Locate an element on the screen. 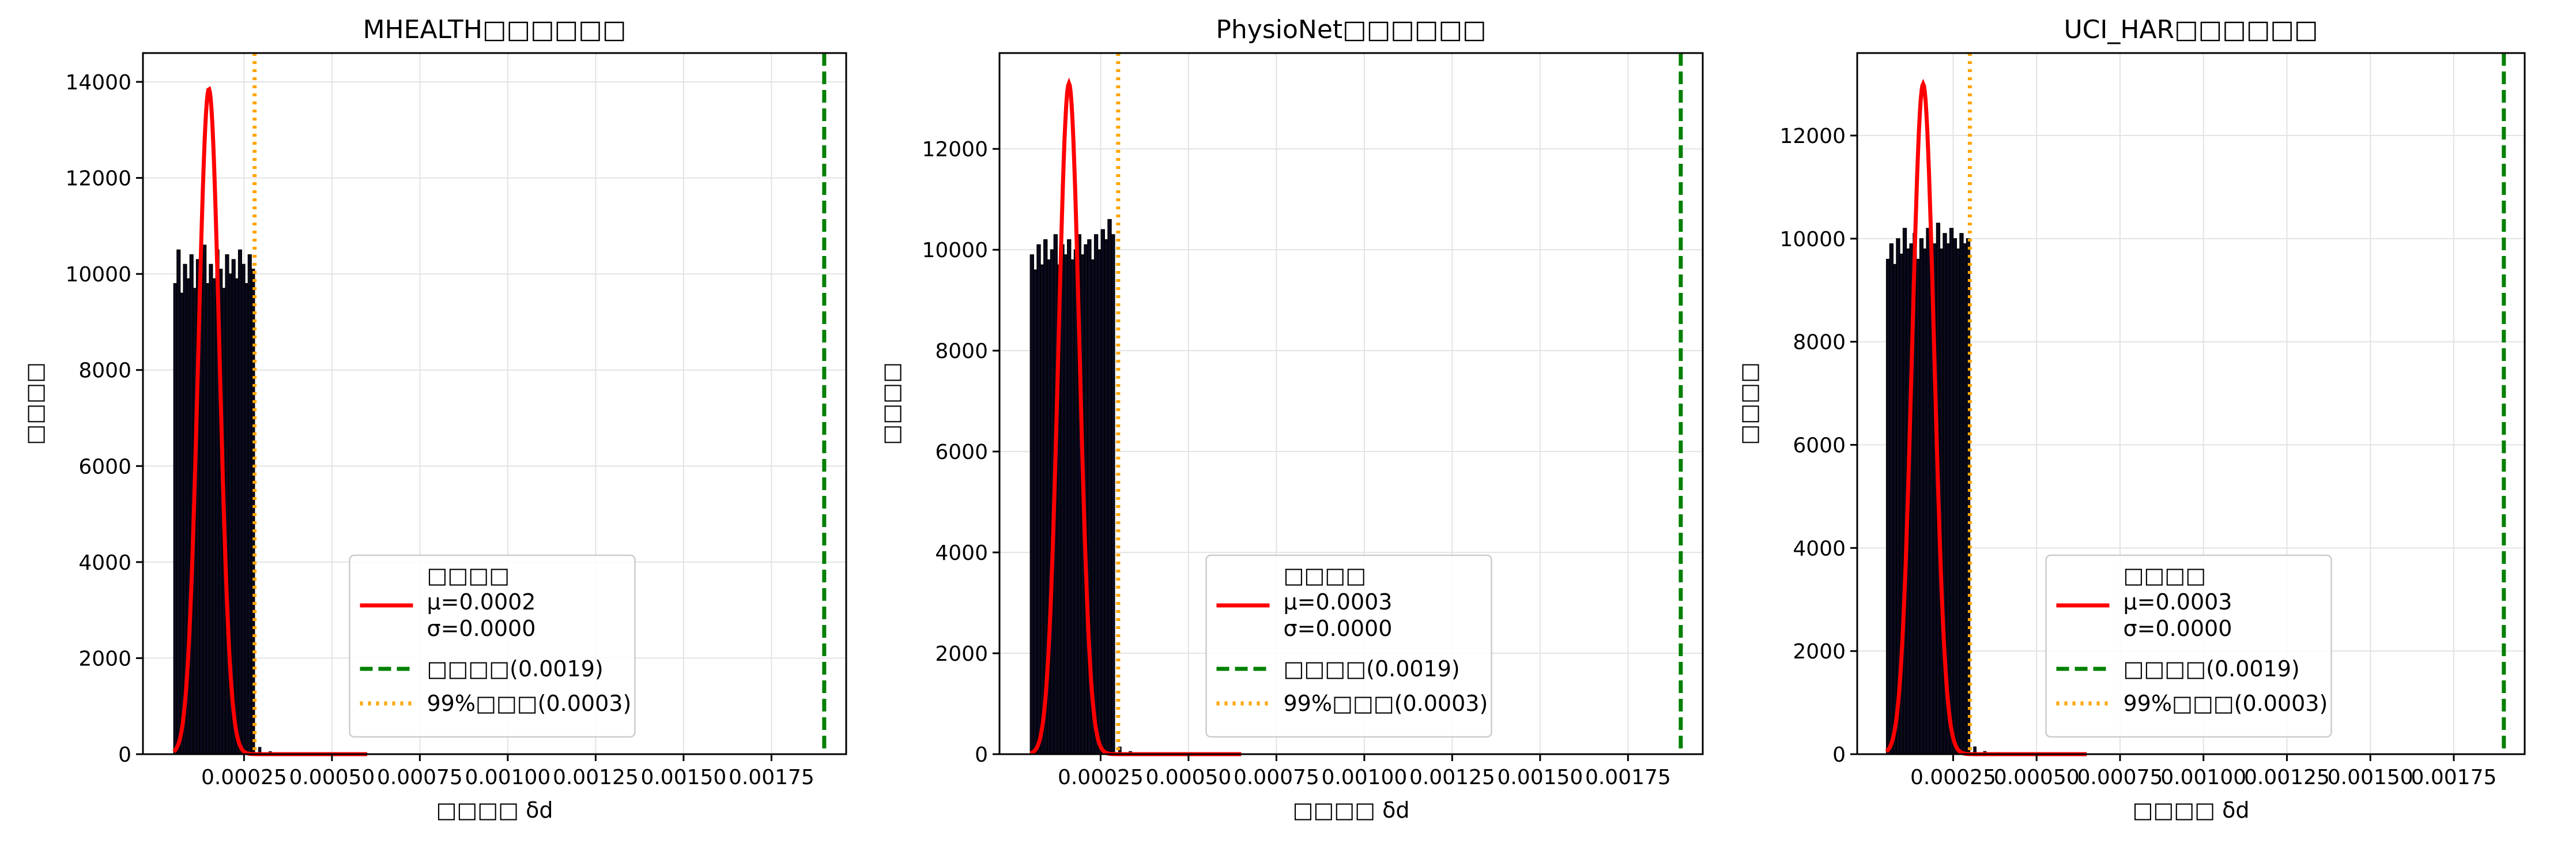 This screenshot has width=2576, height=847. y-tick-label: 2000 is located at coordinates (104, 659).